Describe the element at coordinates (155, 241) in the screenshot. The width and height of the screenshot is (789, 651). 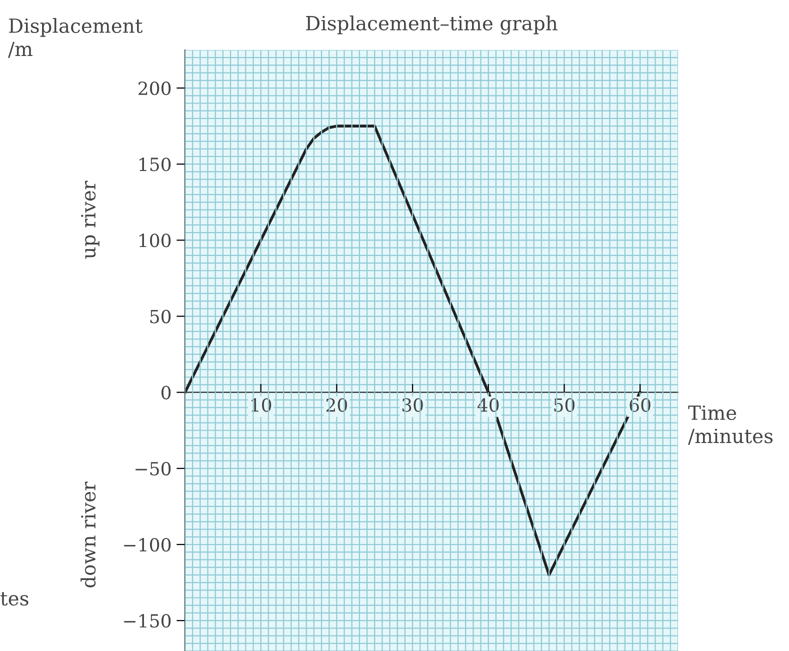
I see `y-tick-label: 100` at that location.